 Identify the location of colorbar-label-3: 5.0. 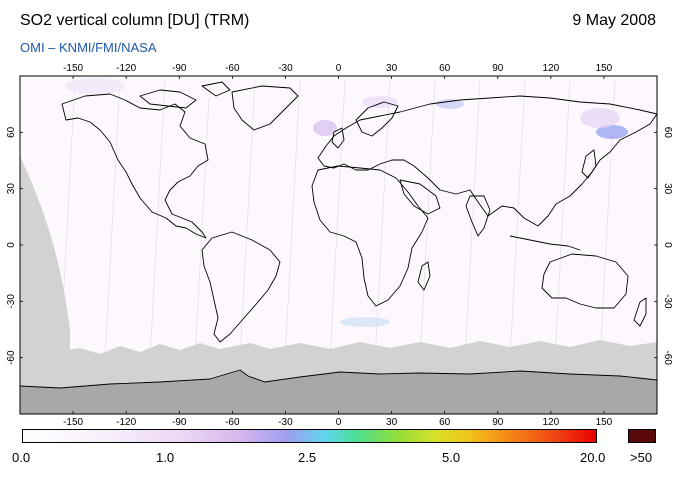
(451, 457).